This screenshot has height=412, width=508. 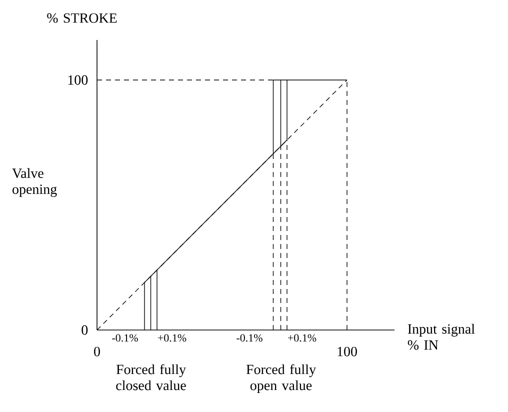 What do you see at coordinates (34, 182) in the screenshot?
I see `y-axis-title: Valve opening` at bounding box center [34, 182].